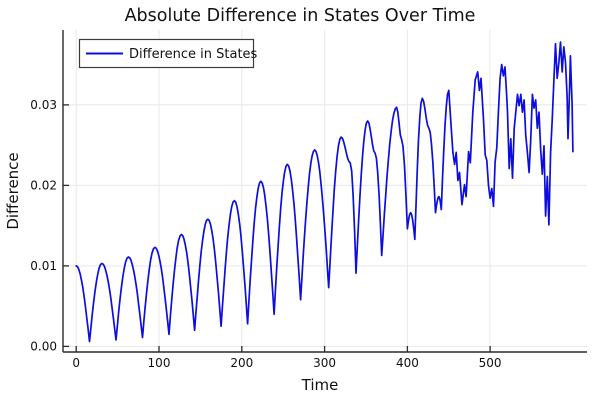  Describe the element at coordinates (287, 358) in the screenshot. I see `x-axis-ticks: 0 100 200 300 400 500` at that location.